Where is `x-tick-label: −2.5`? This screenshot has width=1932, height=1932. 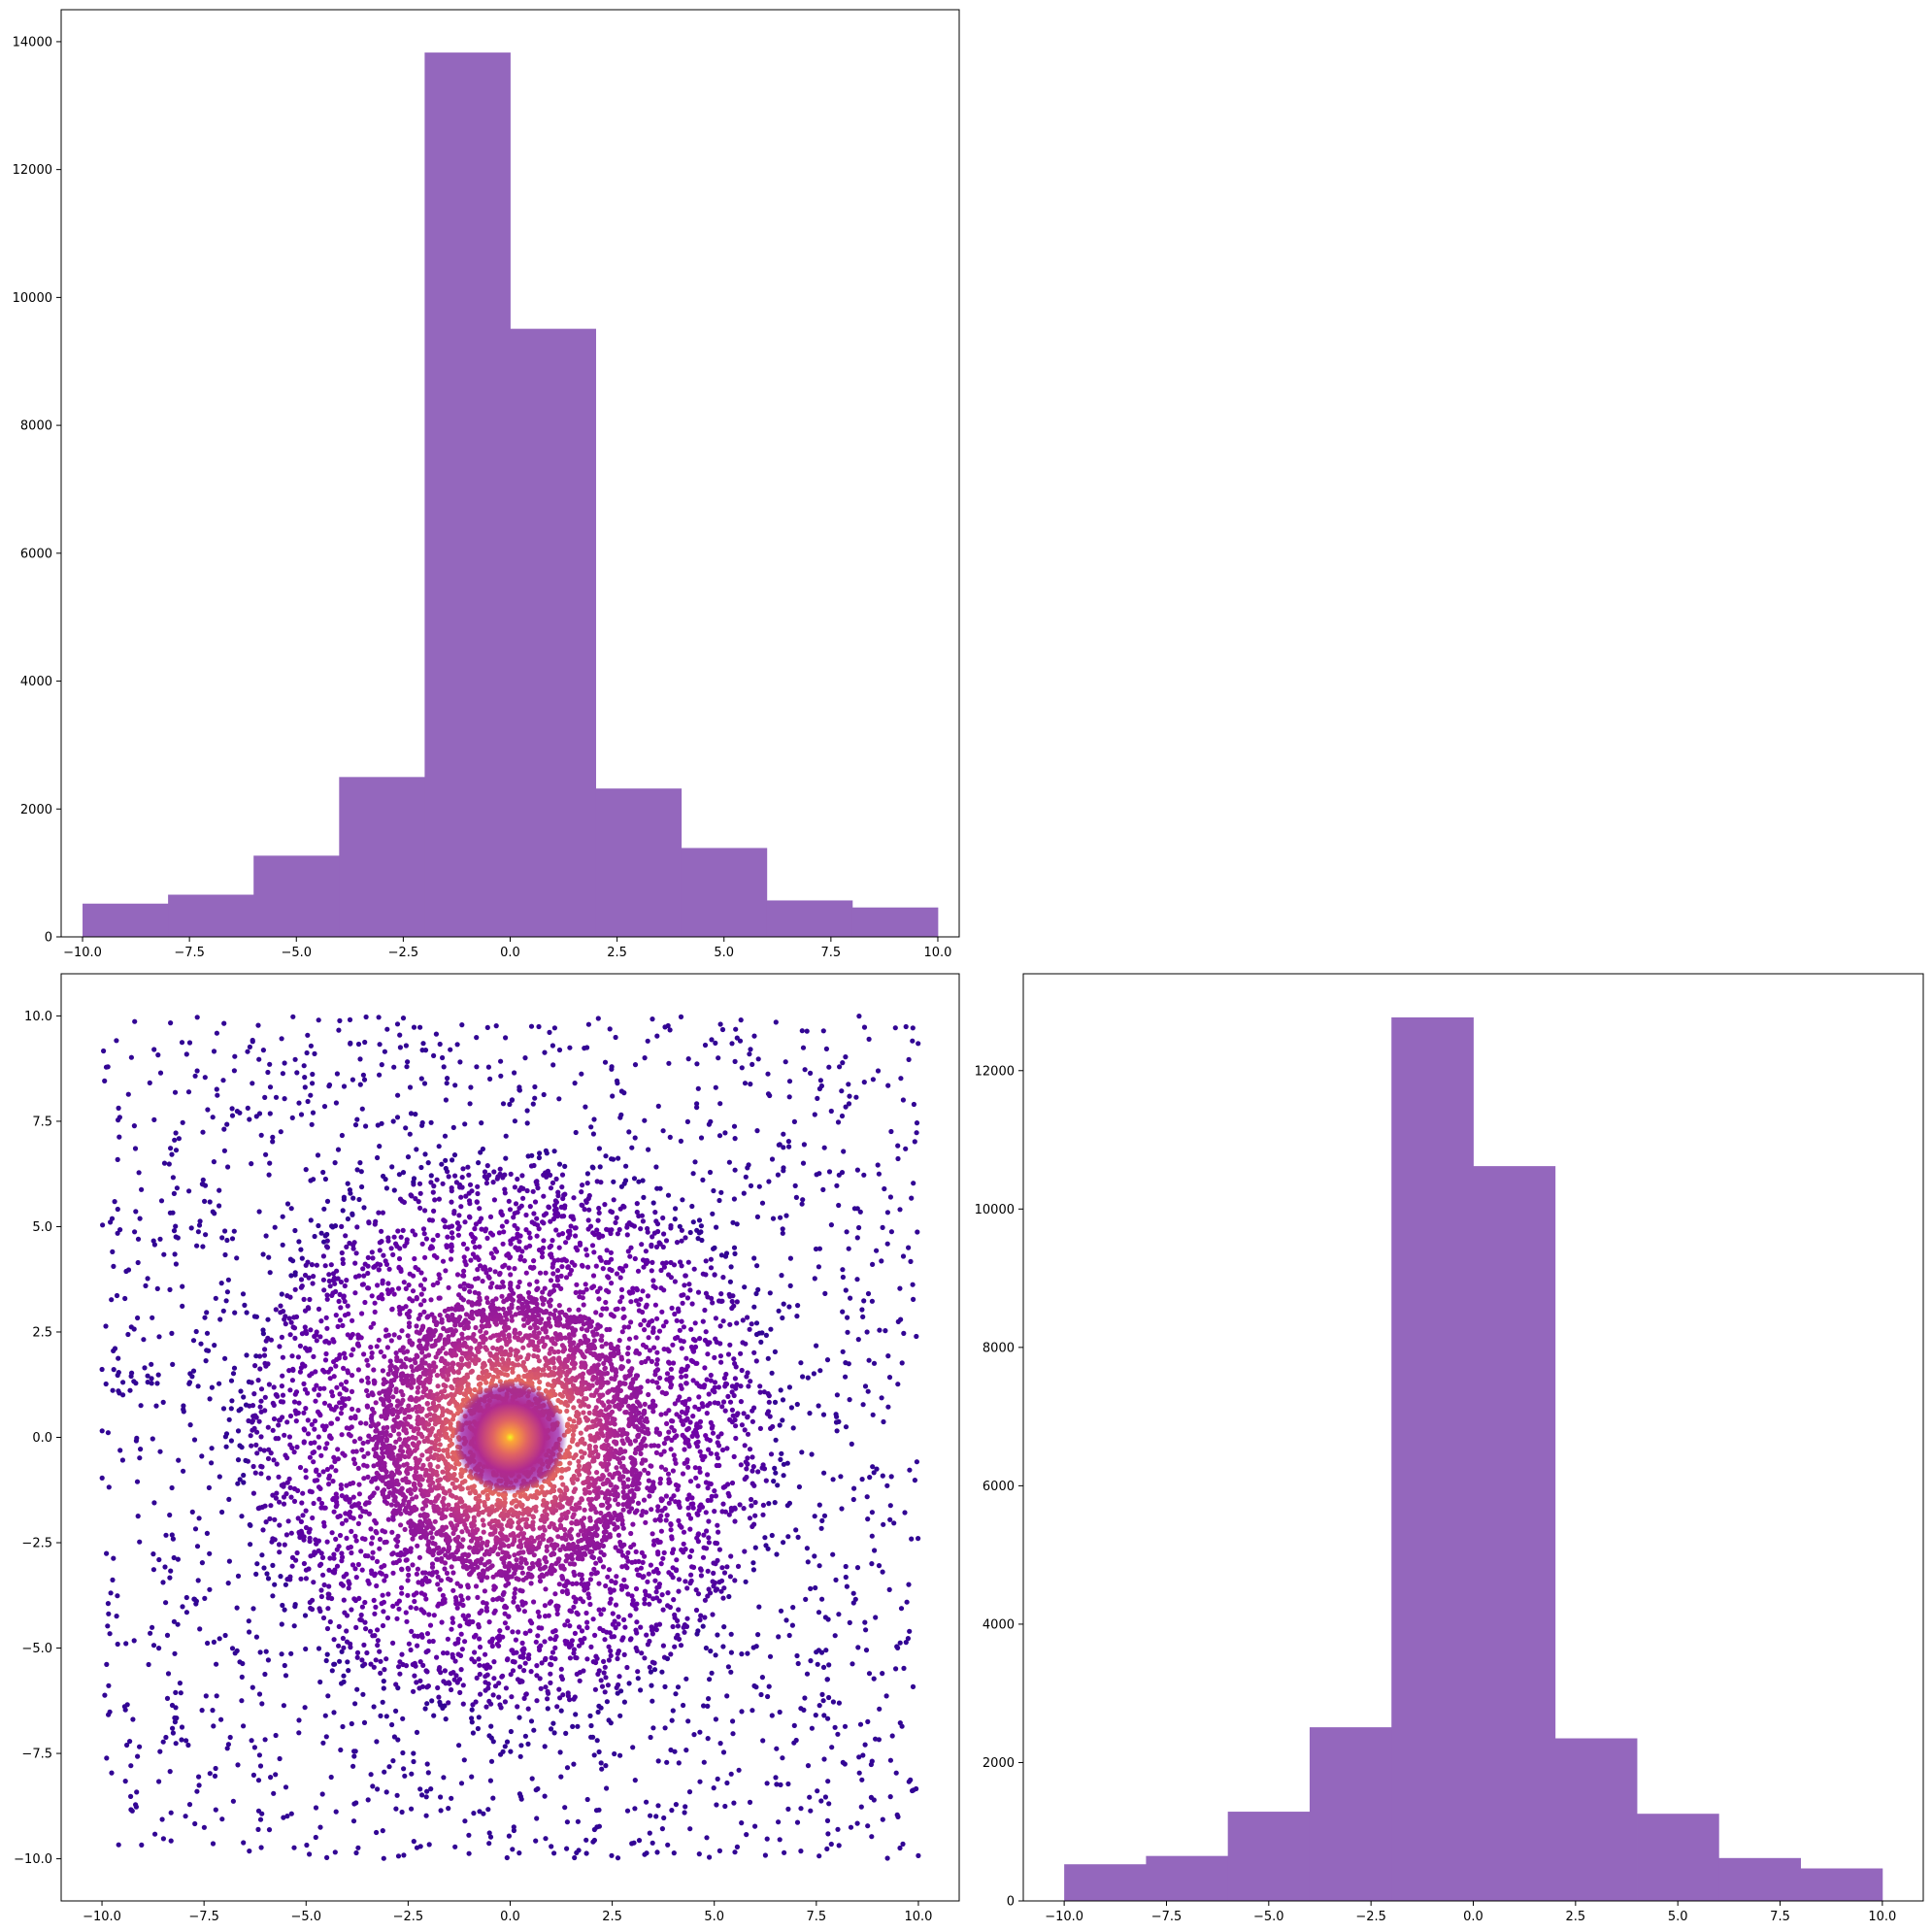
x-tick-label: −2.5 is located at coordinates (403, 953).